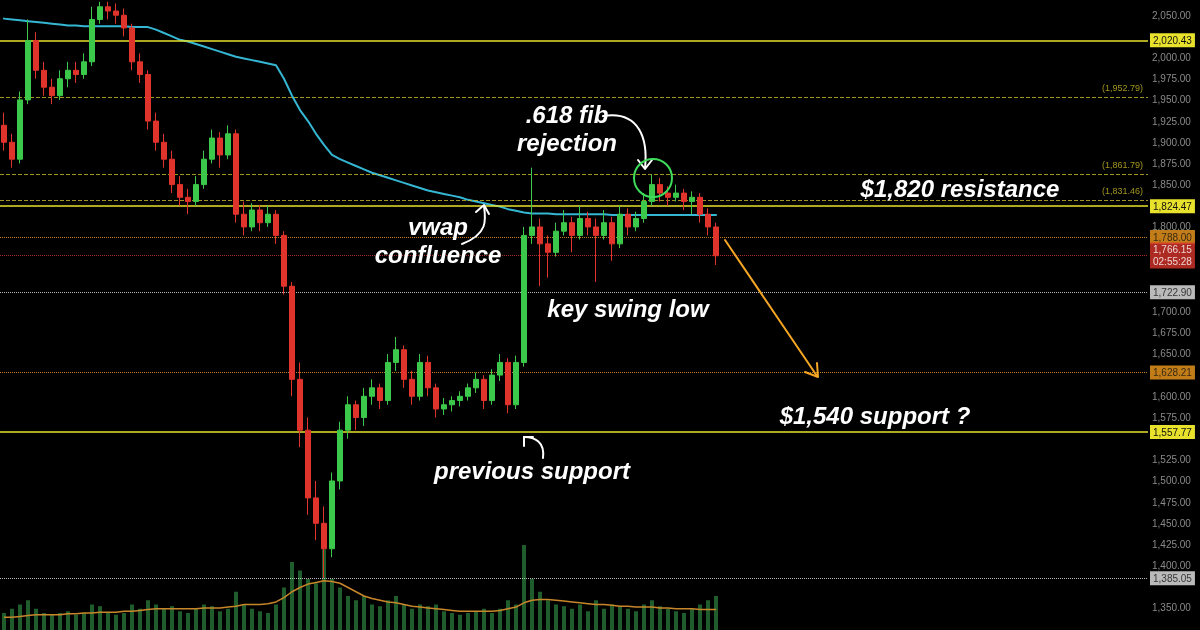 Image resolution: width=1200 pixels, height=630 pixels. I want to click on y-tick-label: 1,900.00, so click(1172, 142).